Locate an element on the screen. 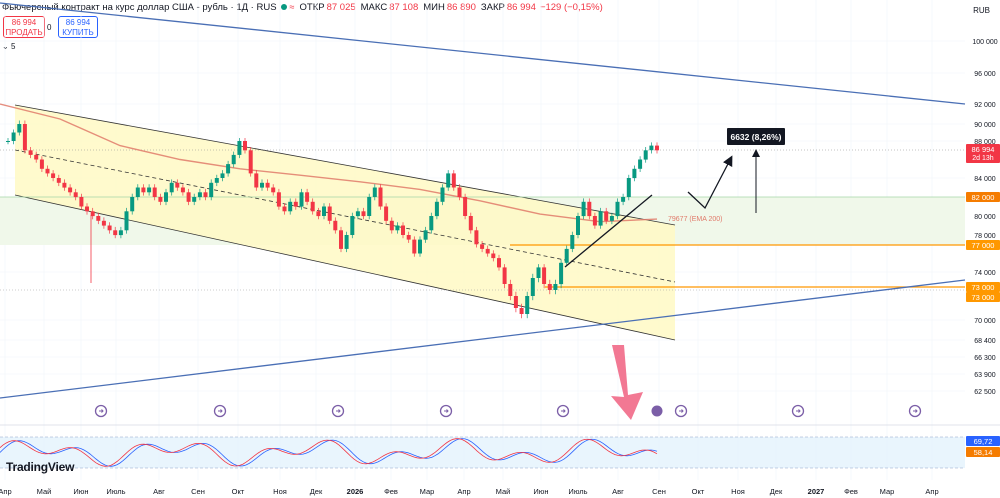 This screenshot has height=498, width=1000. buy-button: 86 994 КУПИТЬ is located at coordinates (78, 27).